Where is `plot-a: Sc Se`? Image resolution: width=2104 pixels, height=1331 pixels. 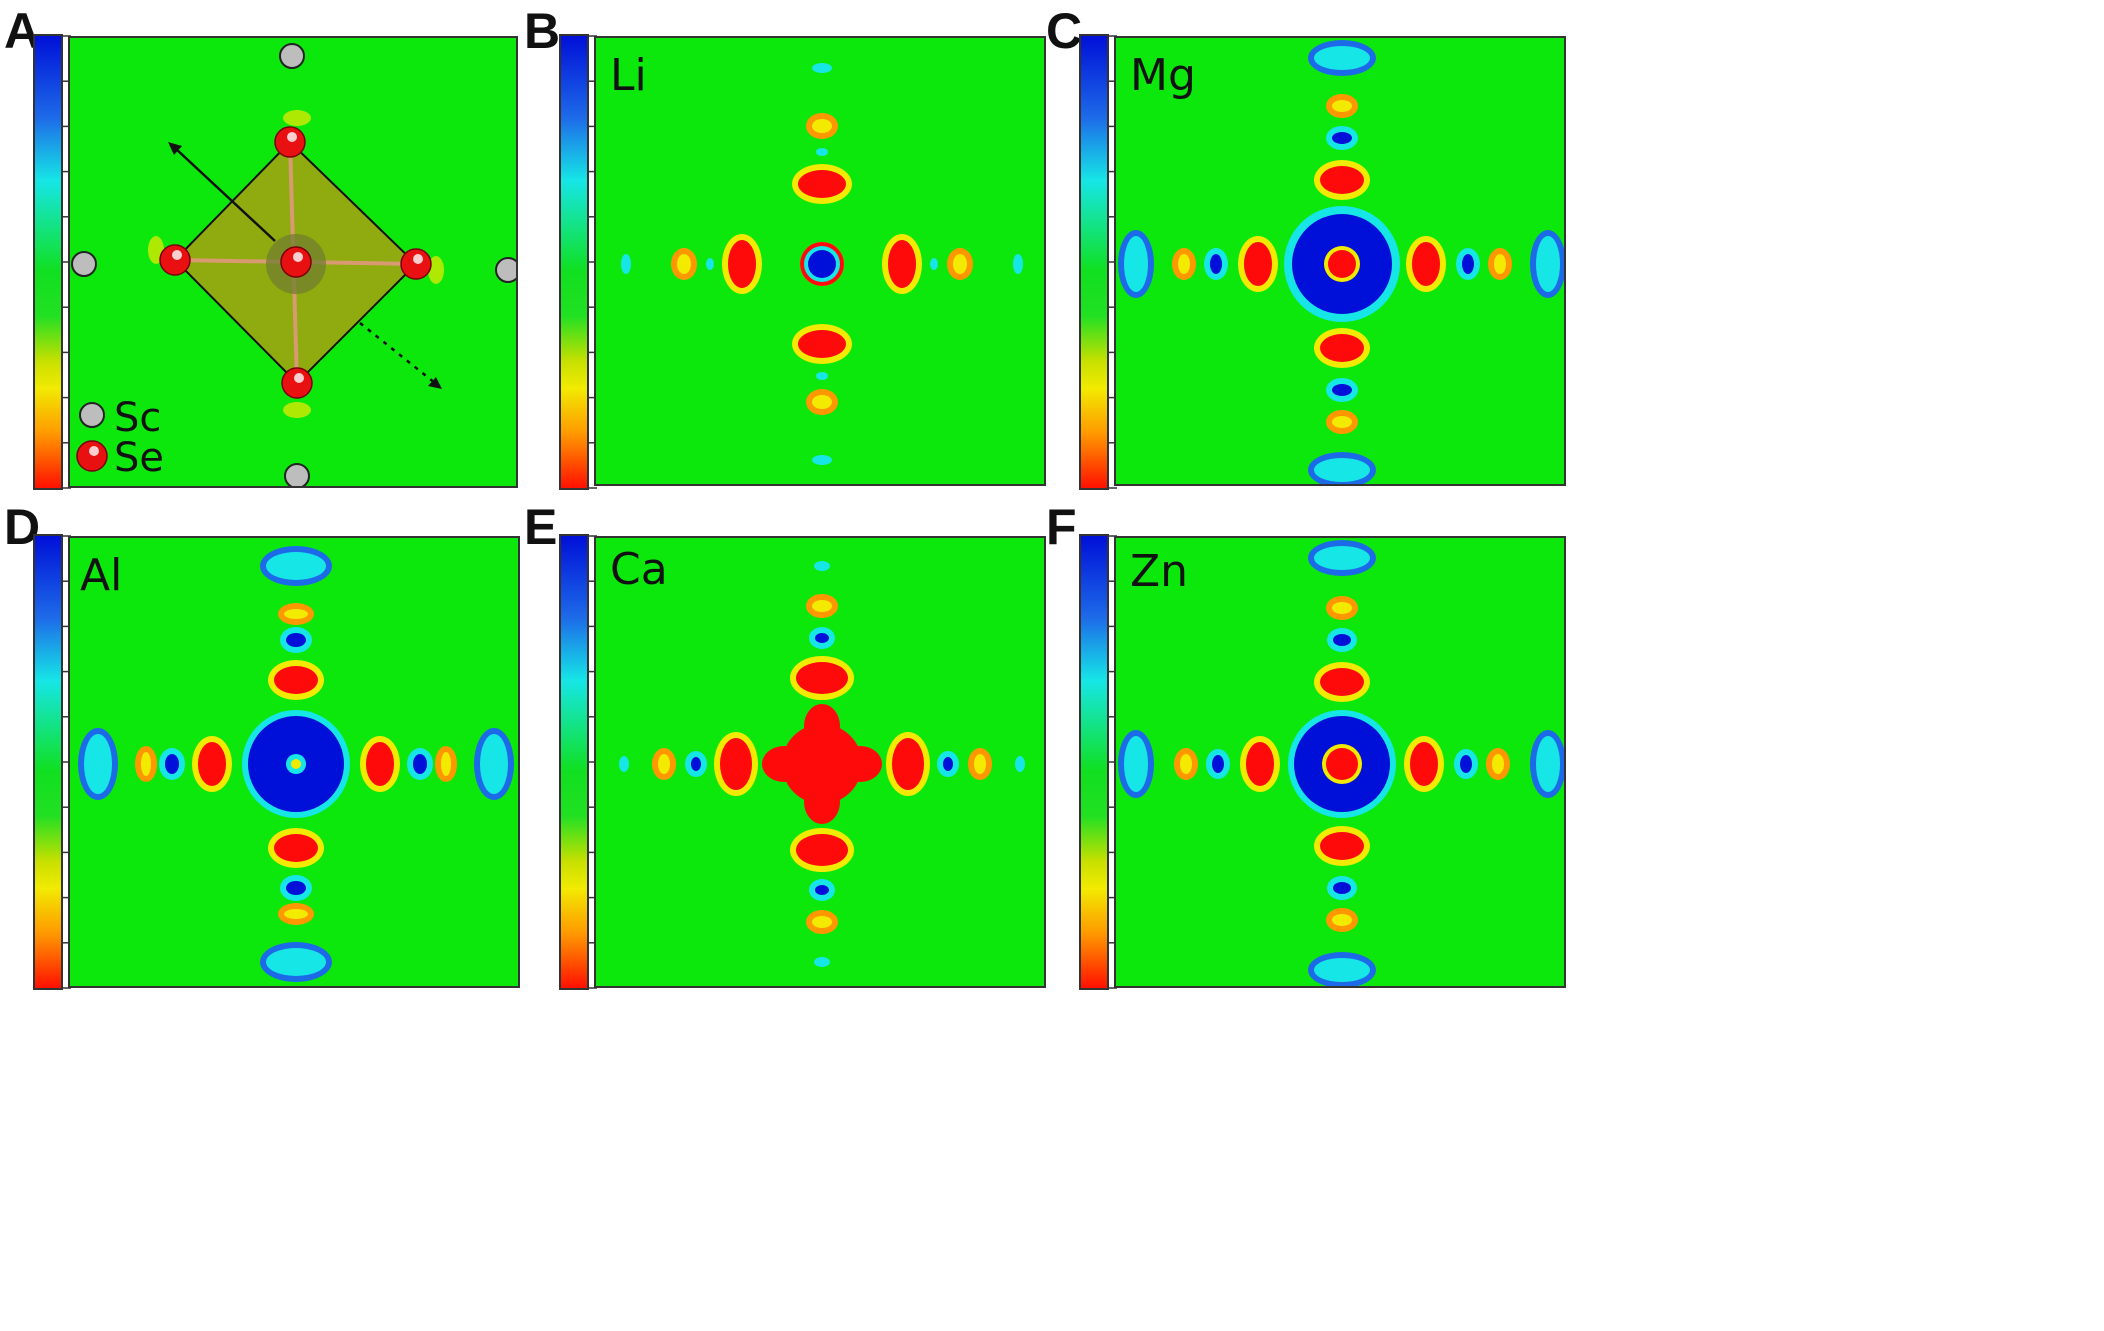 plot-a: Sc Se is located at coordinates (293, 262).